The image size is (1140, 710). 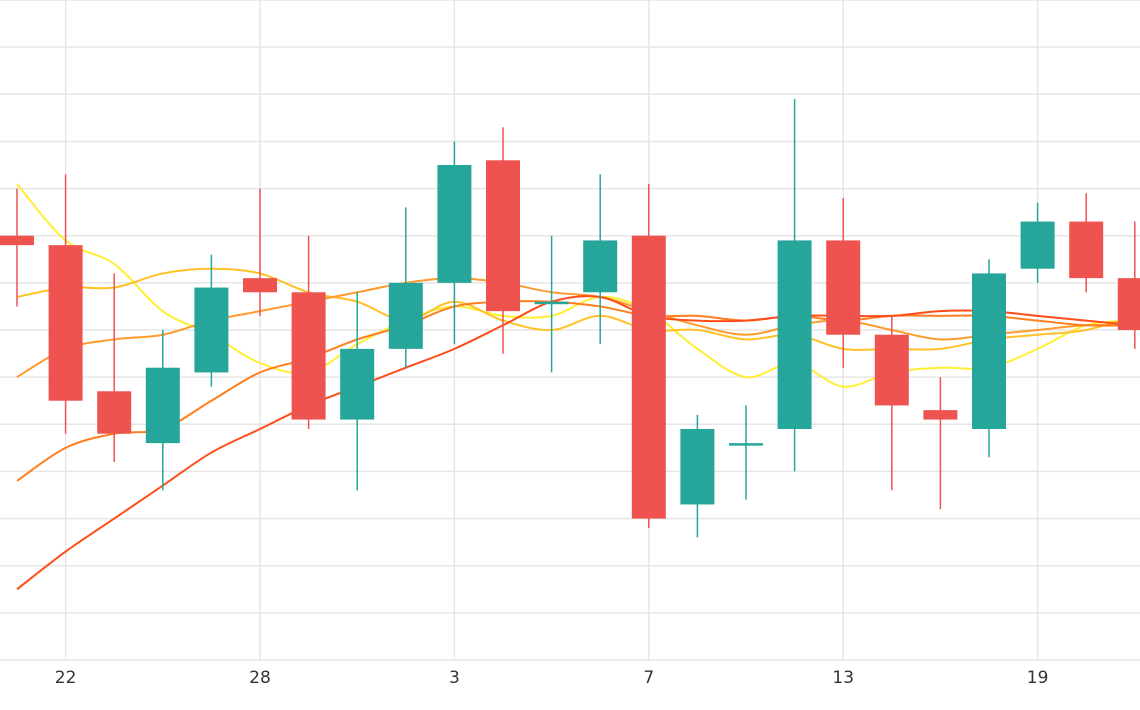 I want to click on x-tick-label: 7, so click(x=648, y=678).